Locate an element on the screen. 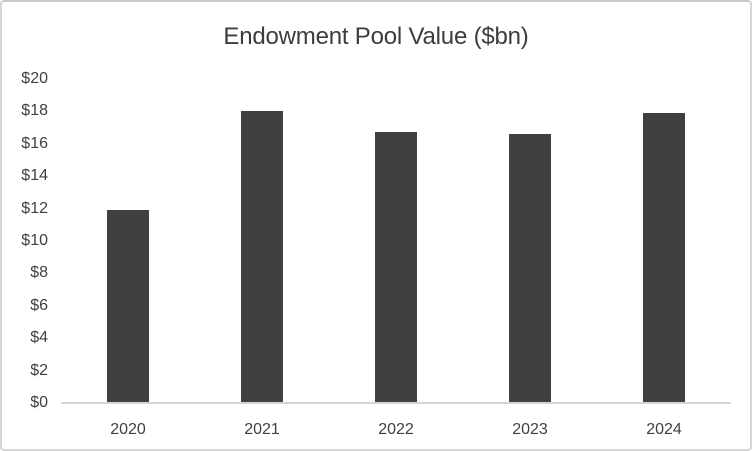 The image size is (752, 451). y-tick-label: $14 is located at coordinates (34, 176).